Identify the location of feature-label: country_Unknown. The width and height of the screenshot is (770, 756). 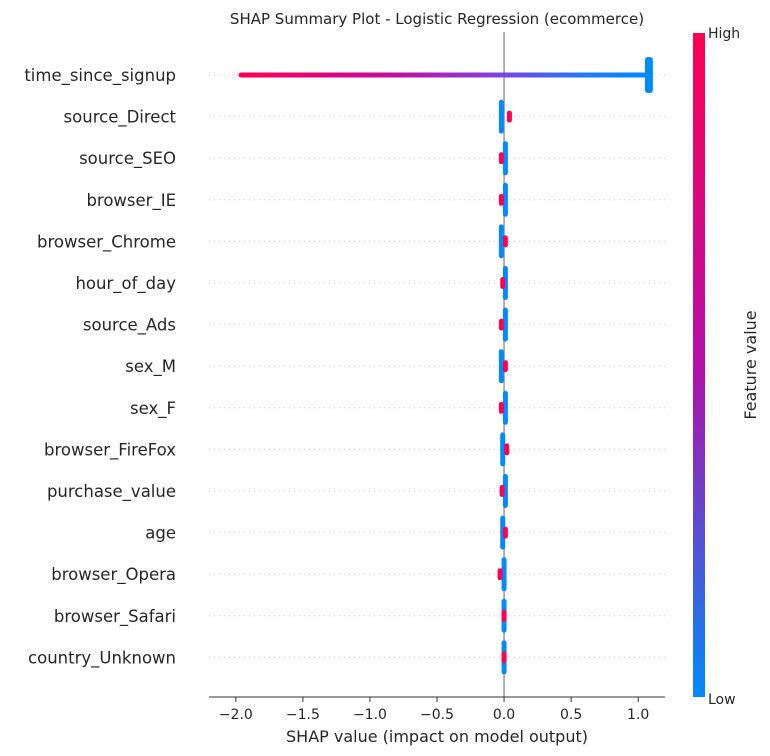
(102, 658).